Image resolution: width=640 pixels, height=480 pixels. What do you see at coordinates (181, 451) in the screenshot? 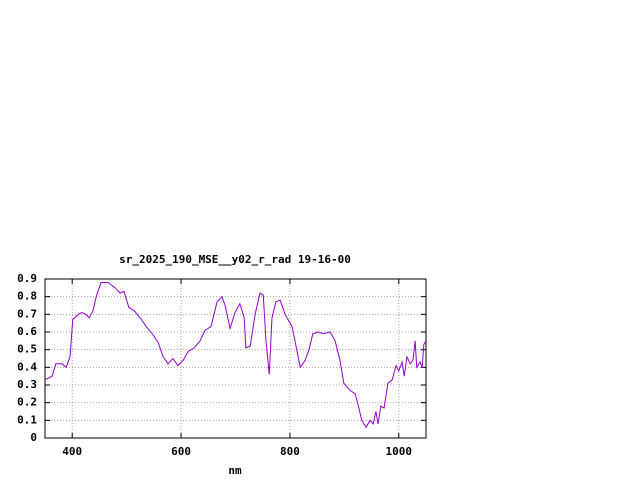
I see `x-tick-label: 600` at bounding box center [181, 451].